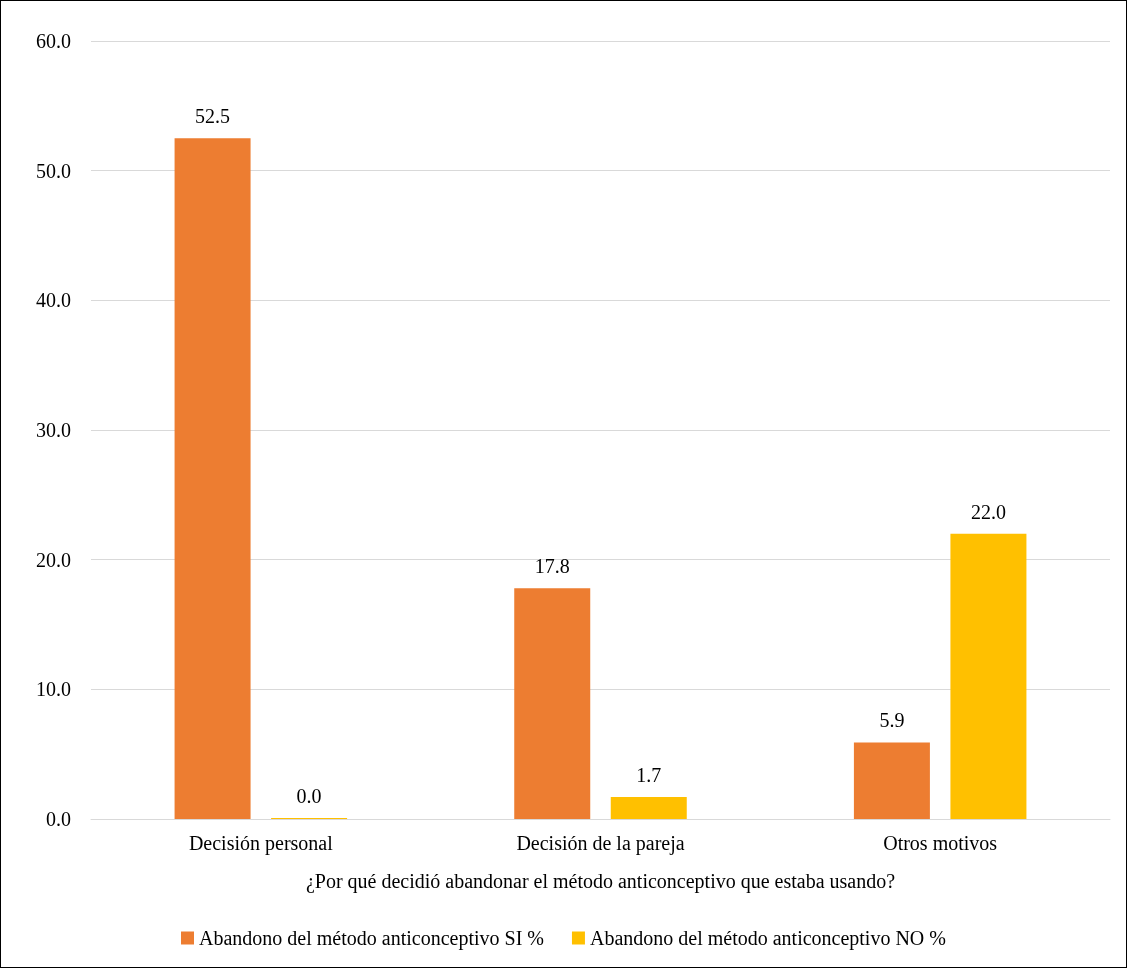 Image resolution: width=1127 pixels, height=968 pixels. I want to click on data-label: 17.8, so click(552, 566).